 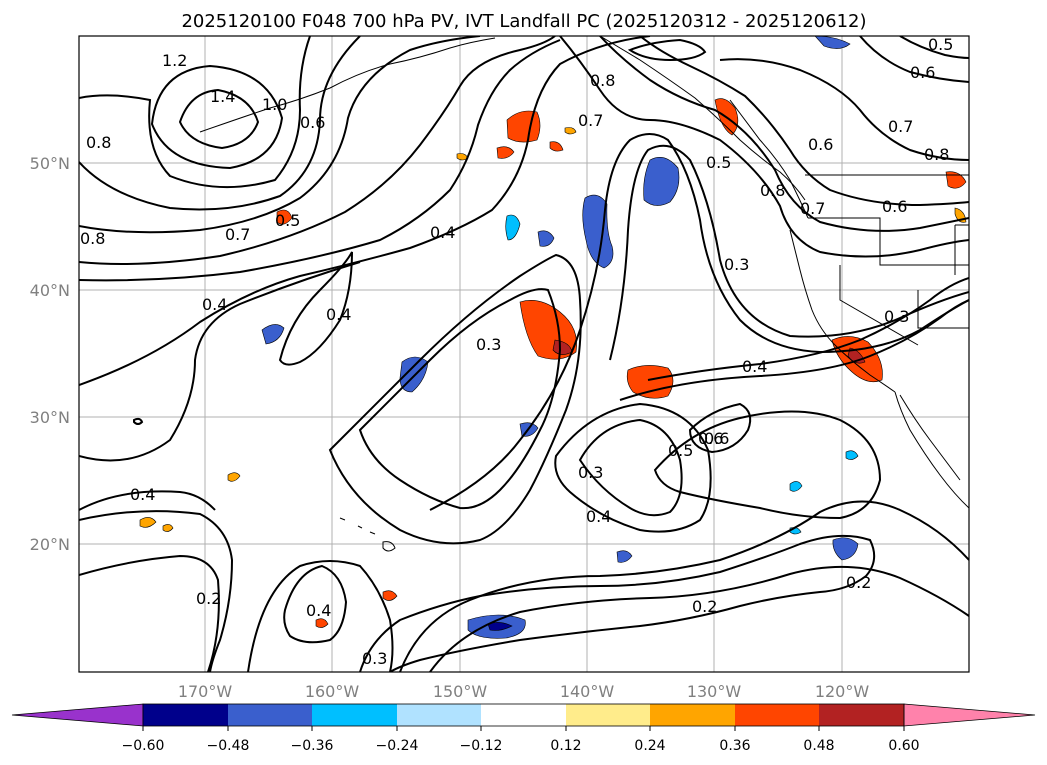 I want to click on contour-label: 1.2, so click(x=174, y=60).